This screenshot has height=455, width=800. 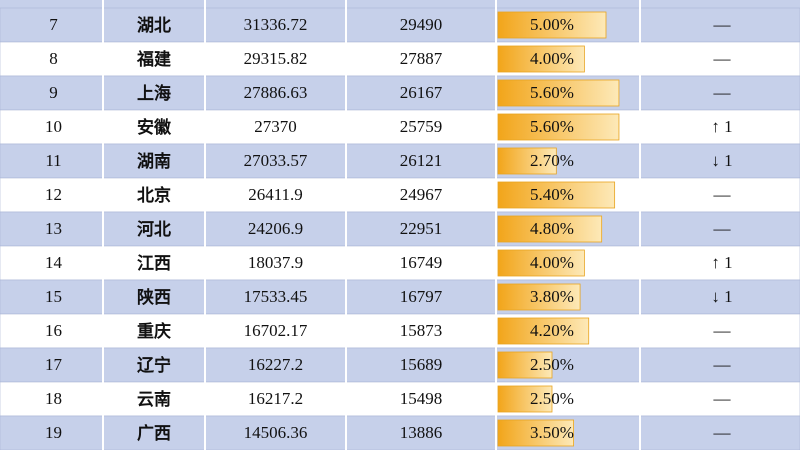 What do you see at coordinates (552, 432) in the screenshot?
I see `growth-label: 3.50%` at bounding box center [552, 432].